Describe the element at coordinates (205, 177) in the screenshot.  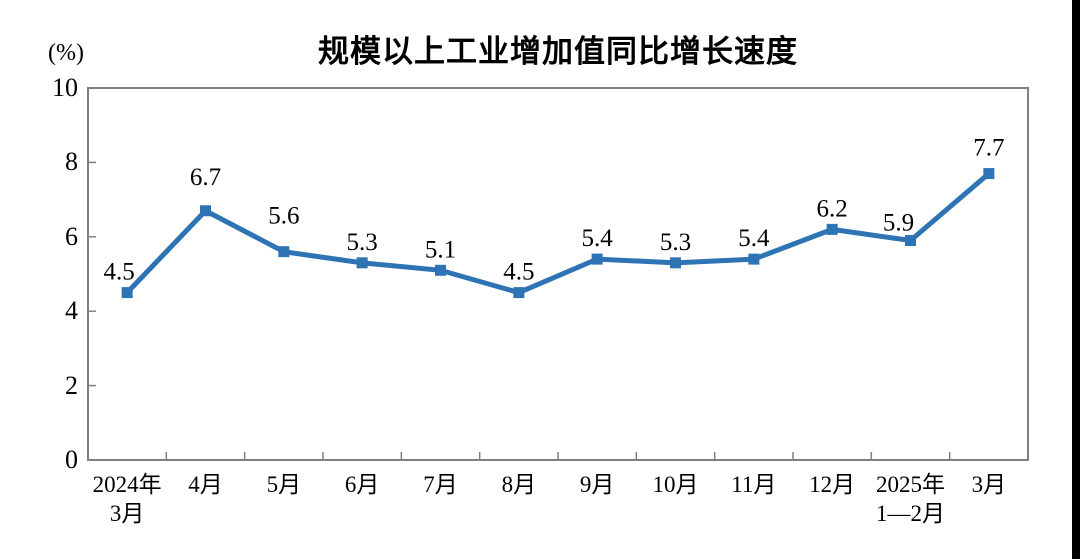
I see `data-label: 6.7` at that location.